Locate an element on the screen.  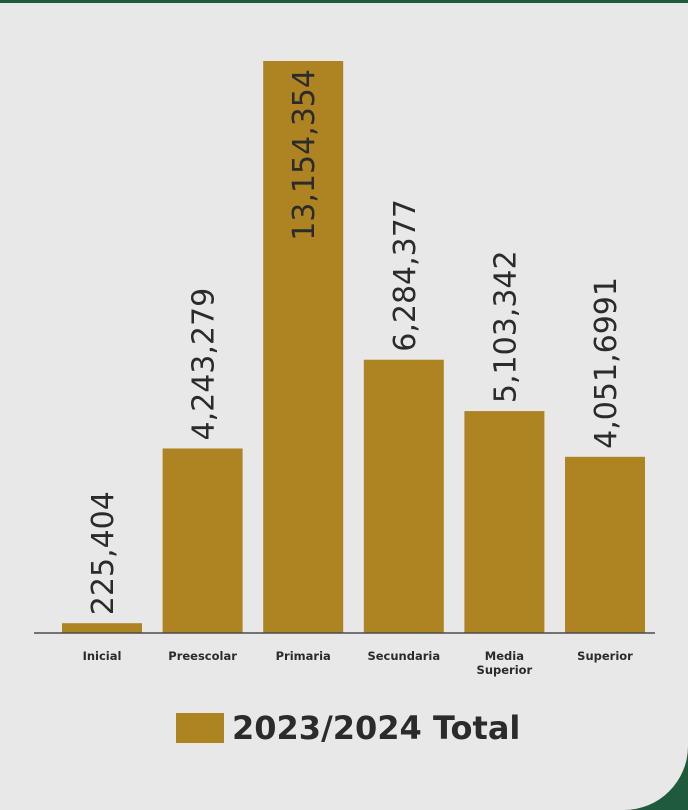
tick-label-1: Preescolar is located at coordinates (202, 656).